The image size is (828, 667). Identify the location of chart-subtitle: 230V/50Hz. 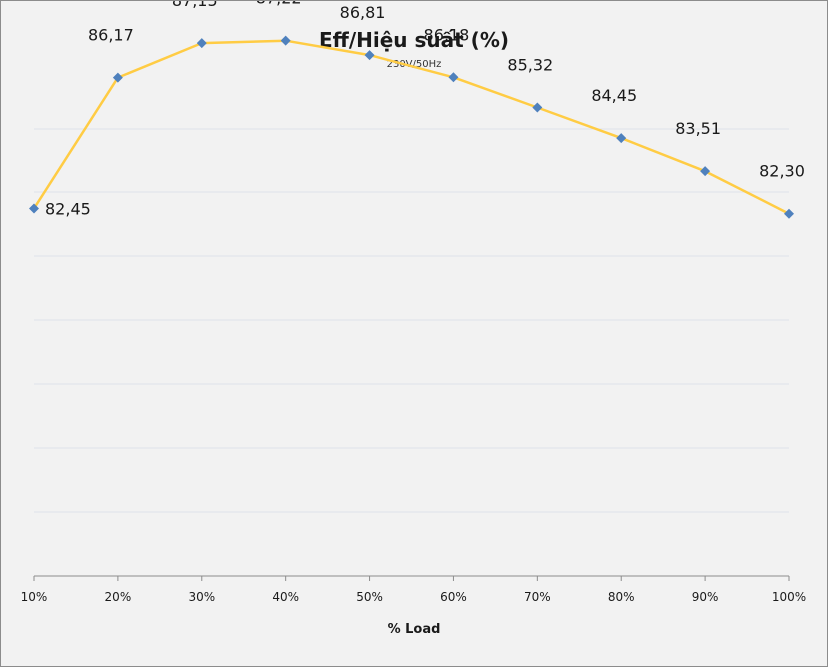
(414, 64).